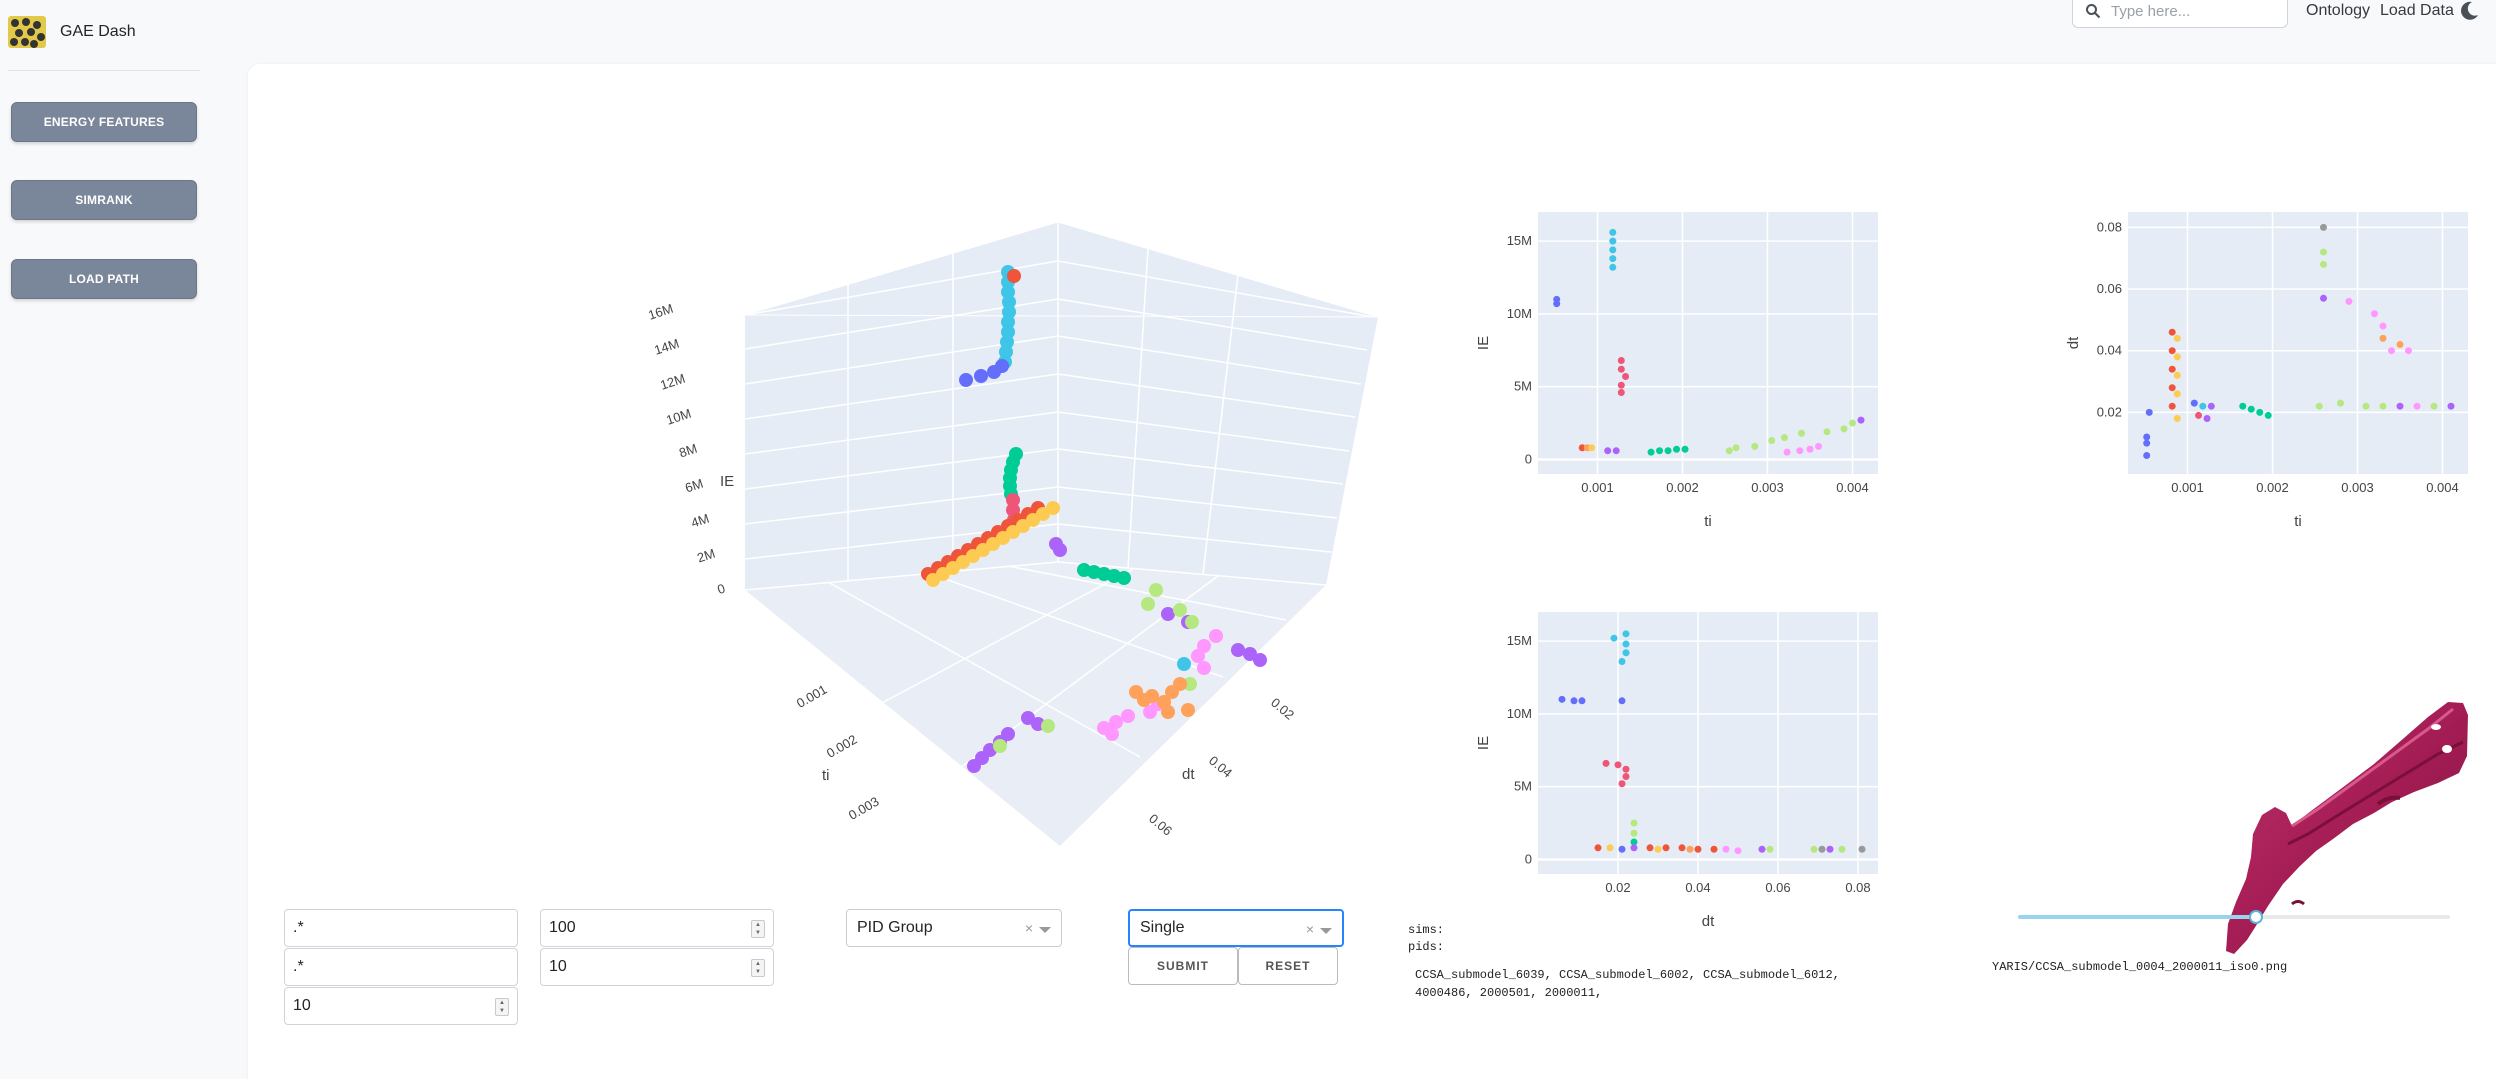 The width and height of the screenshot is (2496, 1079). Describe the element at coordinates (2191, 11) in the screenshot. I see `search-input` at that location.